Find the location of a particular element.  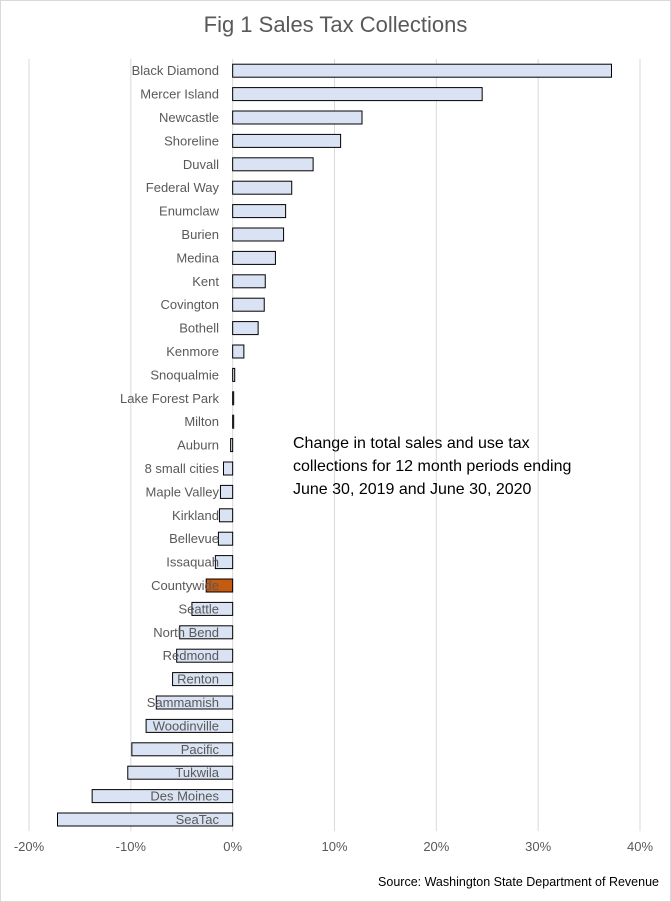

category-label: Tukwila is located at coordinates (197, 772).